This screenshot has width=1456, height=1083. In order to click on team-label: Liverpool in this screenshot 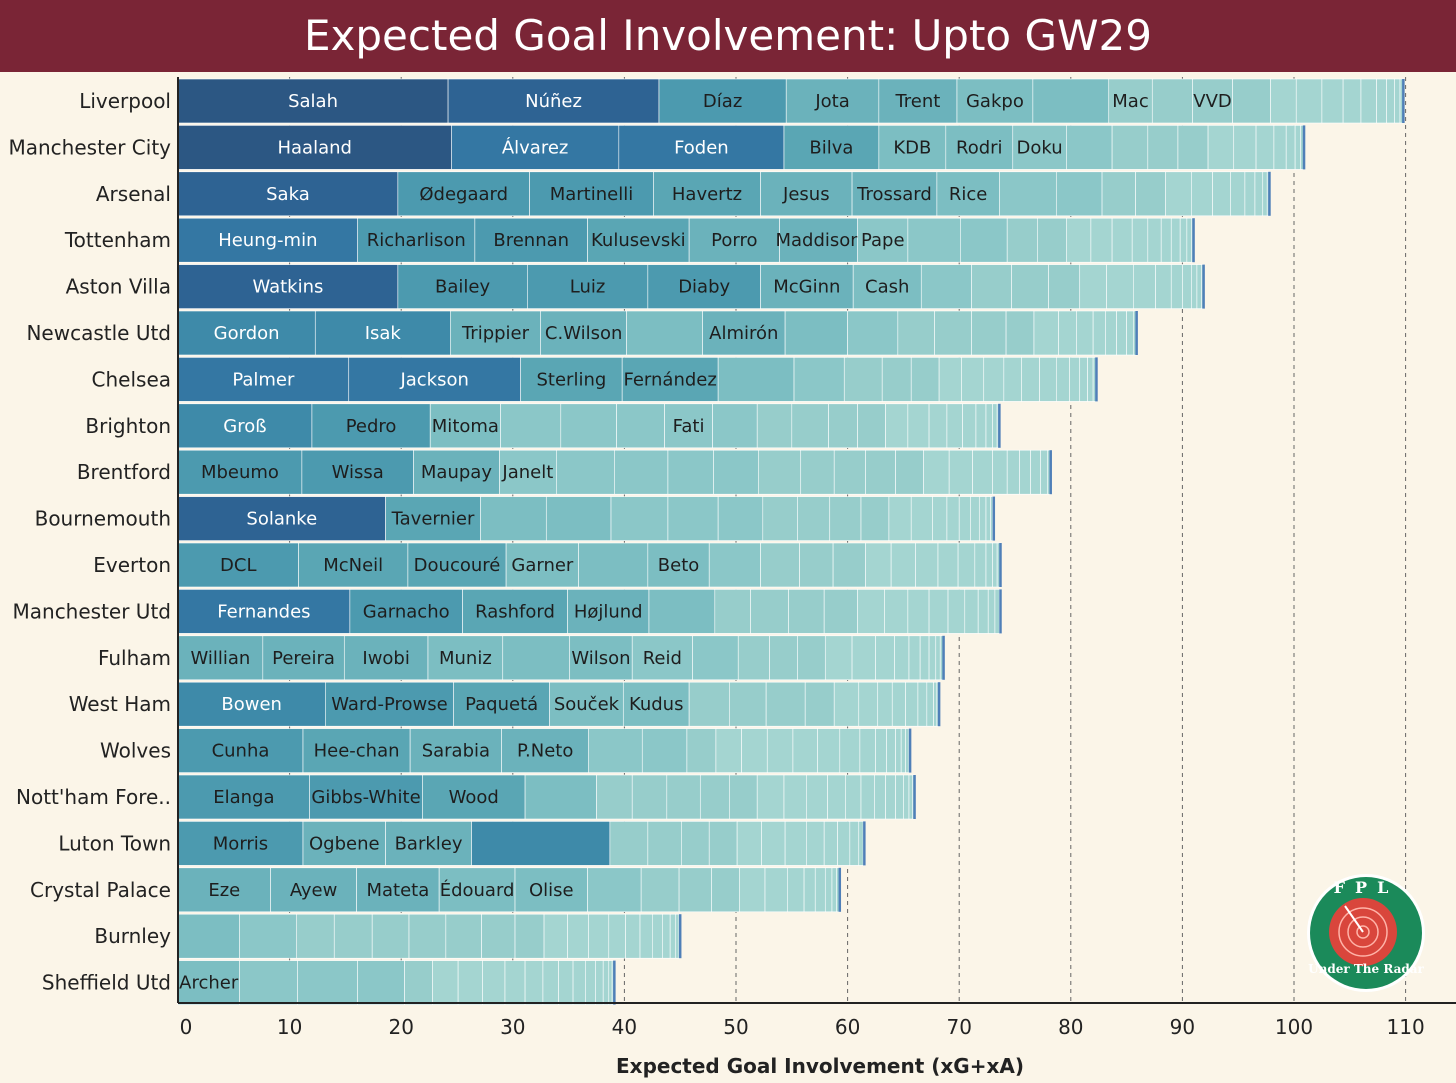, I will do `click(125, 101)`.